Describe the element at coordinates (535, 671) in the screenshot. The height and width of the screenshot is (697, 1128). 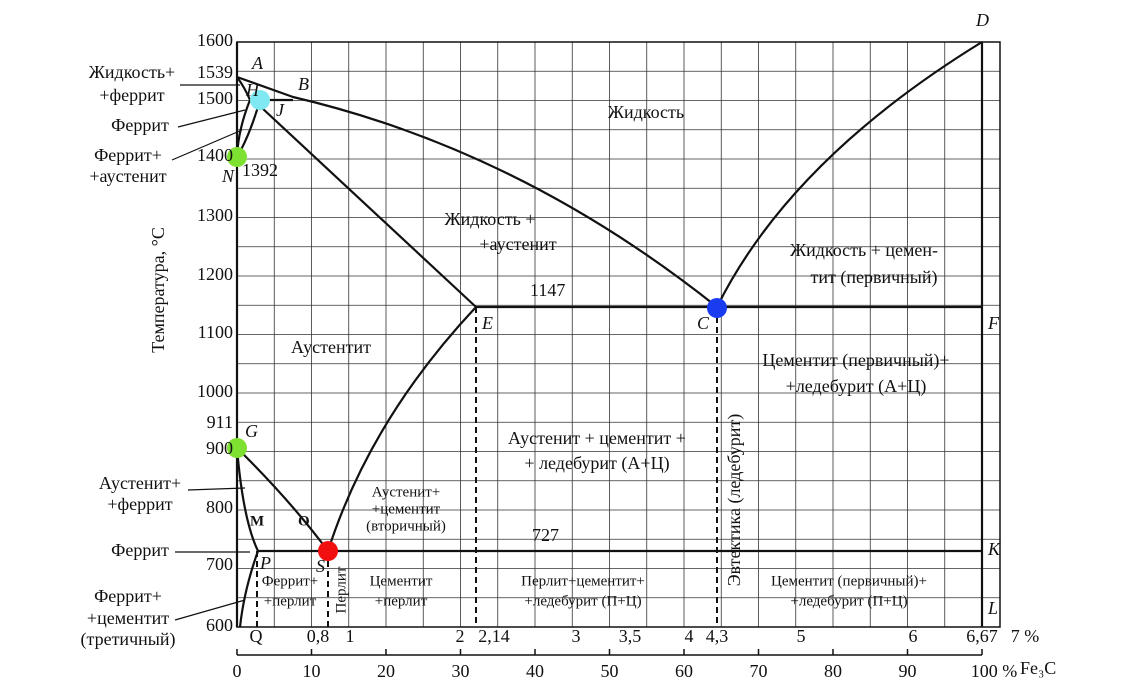
I see `fe3c-tick-label: 40` at that location.